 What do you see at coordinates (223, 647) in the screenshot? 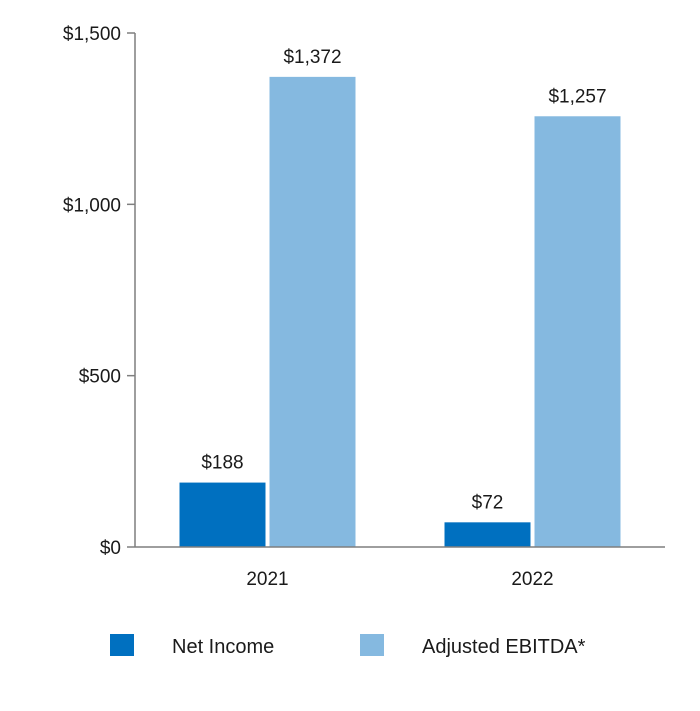
I see `legend-label: Net Income` at bounding box center [223, 647].